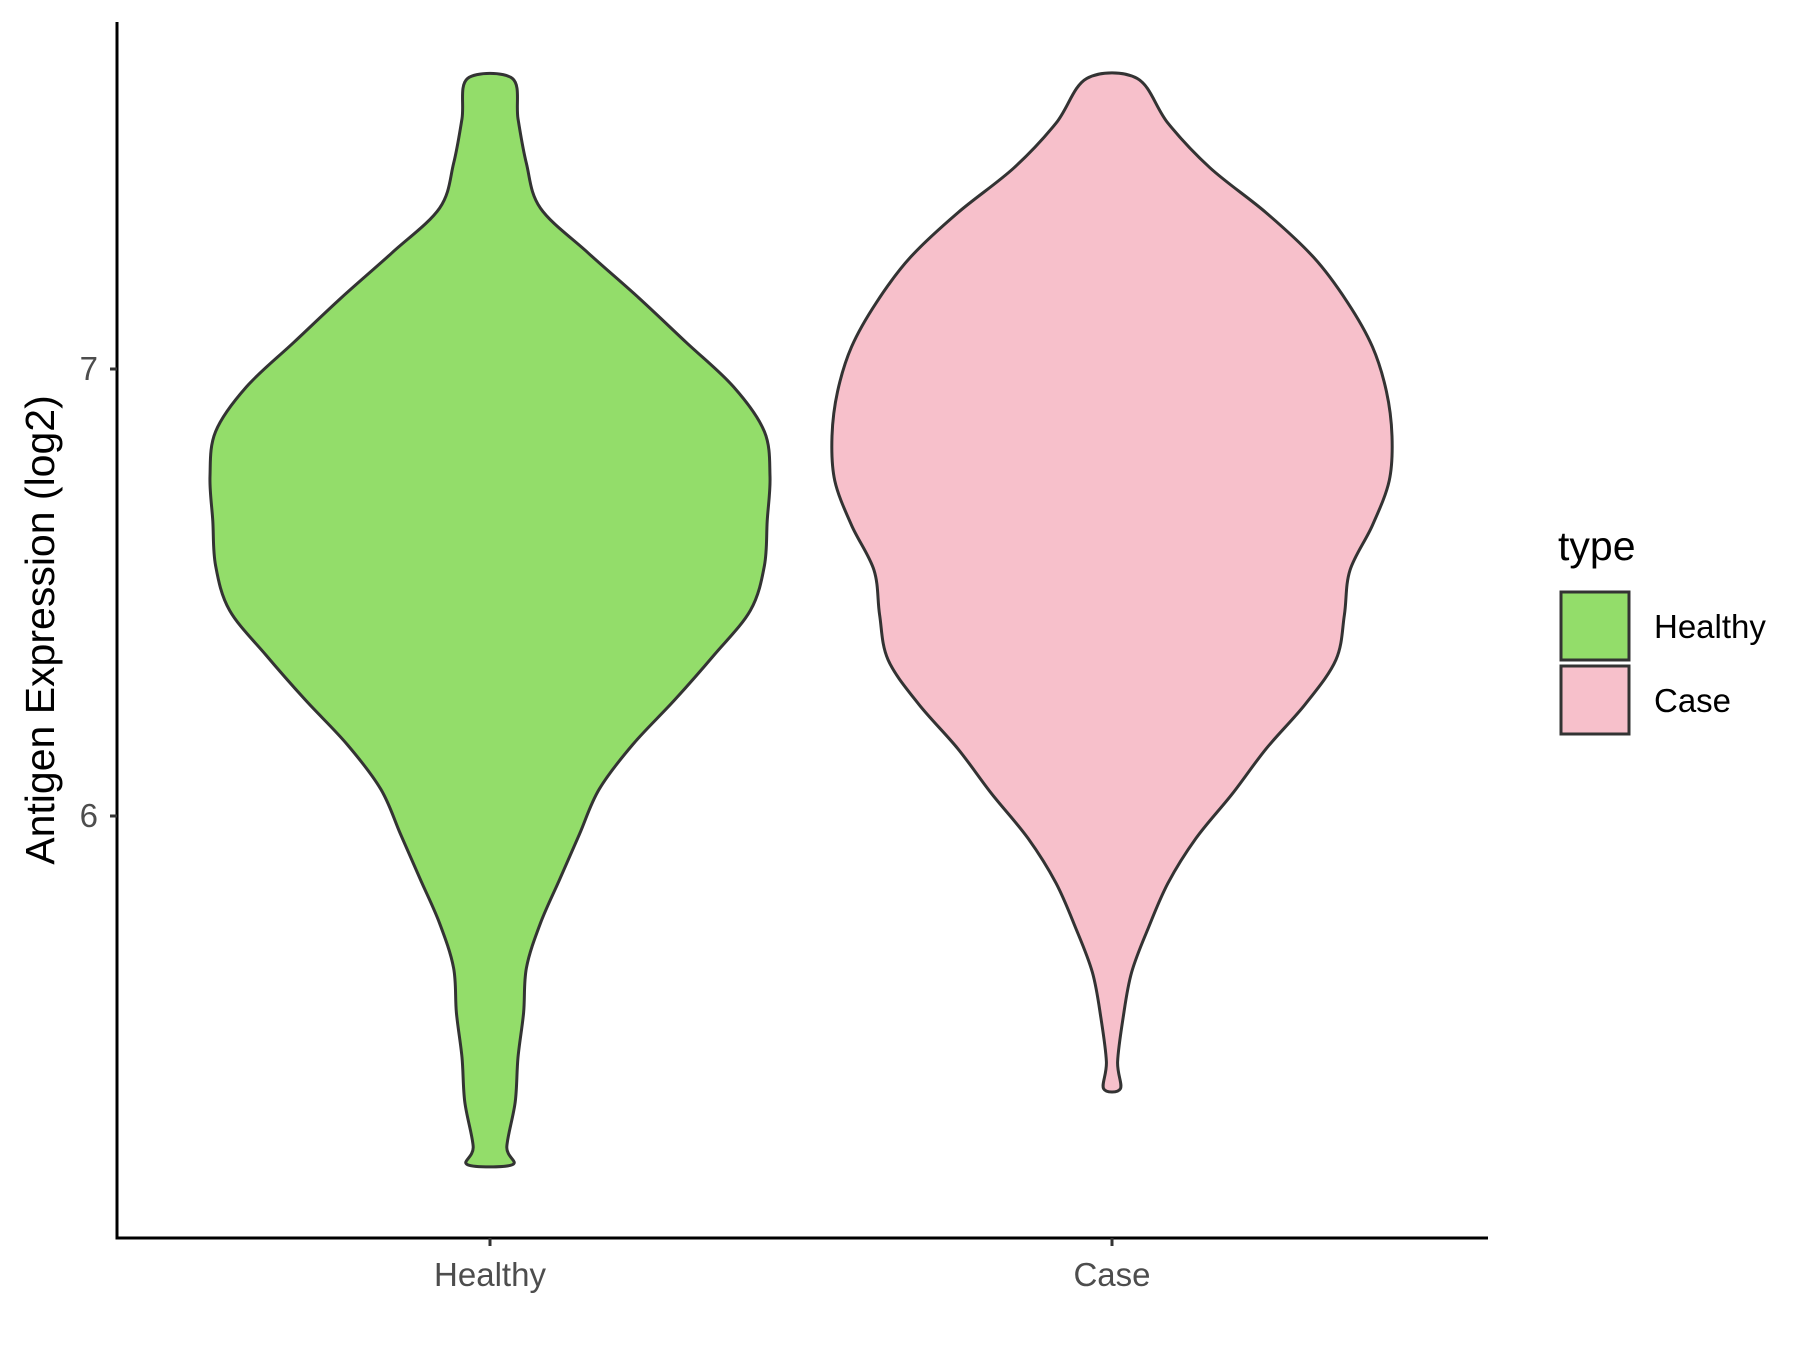 The height and width of the screenshot is (1350, 1800). I want to click on legend-key-case, so click(1595, 700).